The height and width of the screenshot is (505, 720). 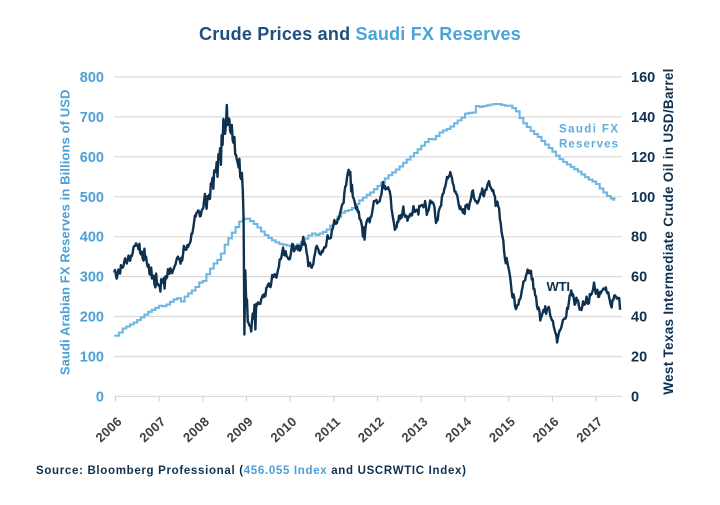 What do you see at coordinates (588, 145) in the screenshot?
I see `svg-text: Reserves` at bounding box center [588, 145].